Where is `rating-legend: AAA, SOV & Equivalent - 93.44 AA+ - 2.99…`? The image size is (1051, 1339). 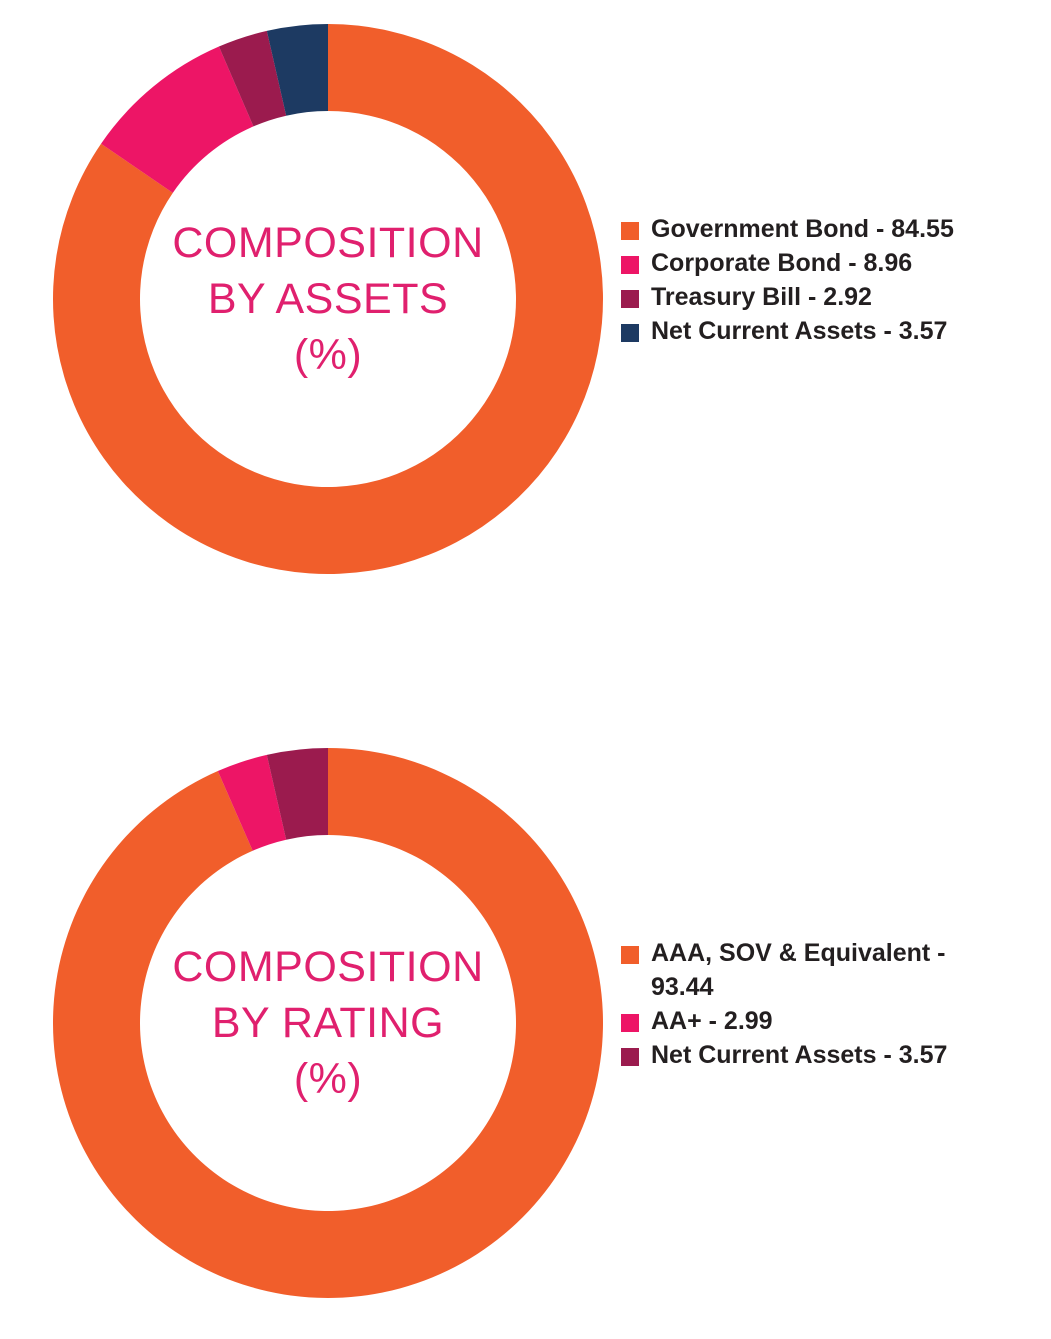 rating-legend: AAA, SOV & Equivalent - 93.44 AA+ - 2.99… is located at coordinates (816, 1004).